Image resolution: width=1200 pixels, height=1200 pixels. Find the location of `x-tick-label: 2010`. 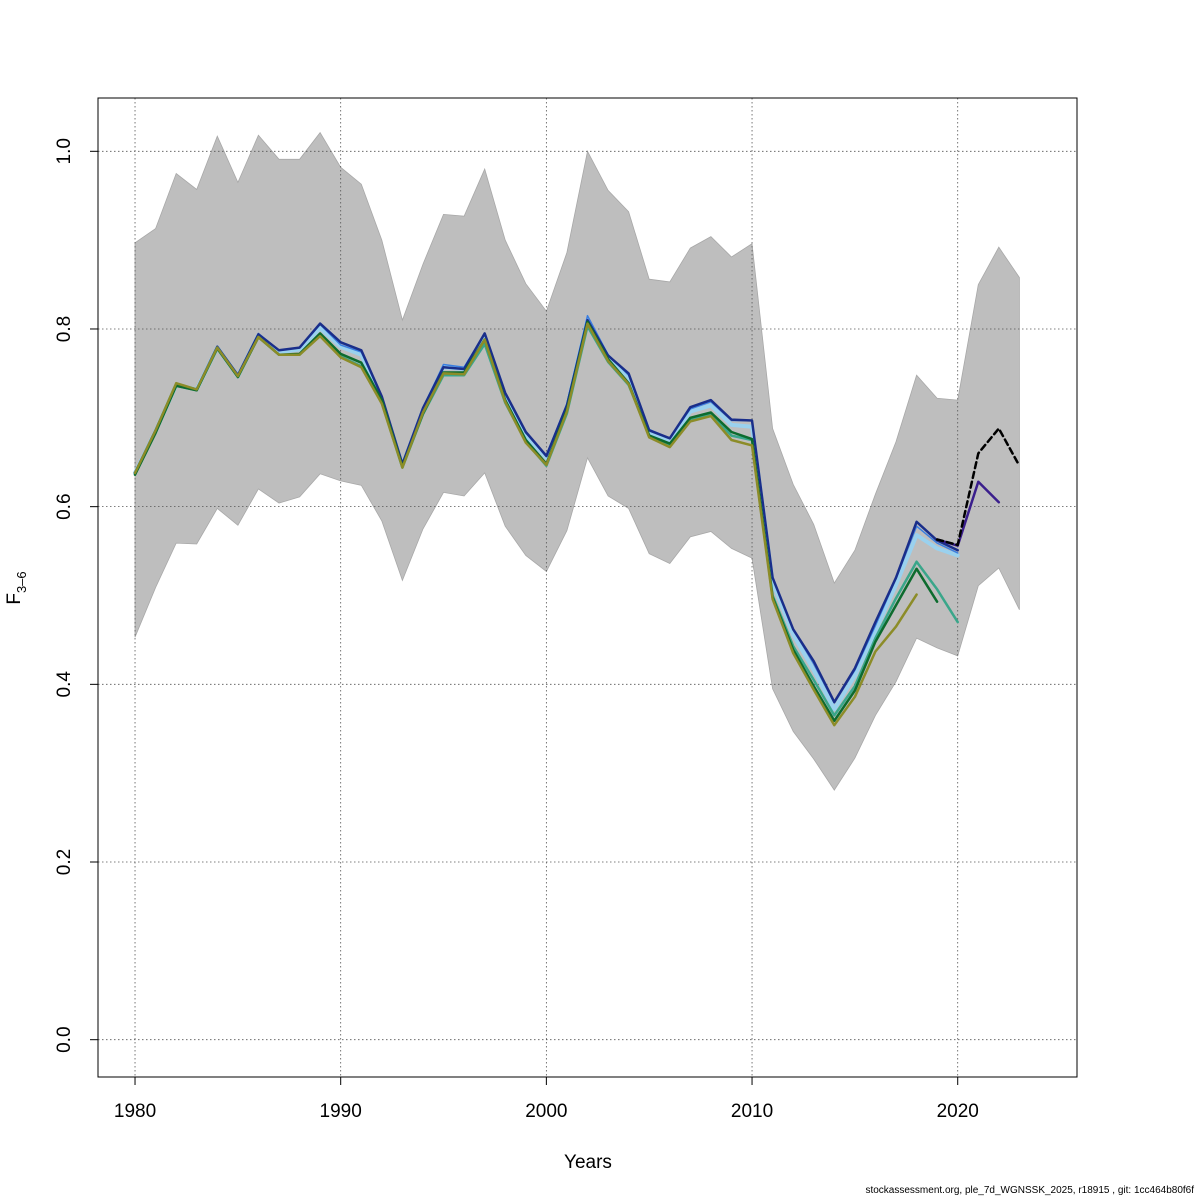

x-tick-label: 2010 is located at coordinates (752, 1111).